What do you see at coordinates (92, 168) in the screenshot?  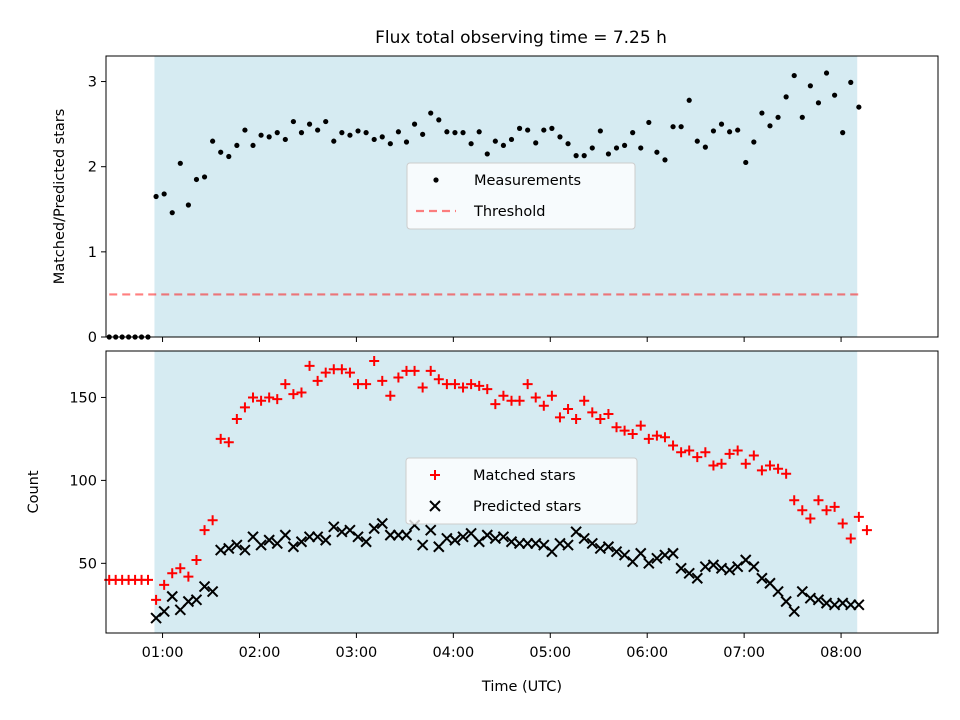 I see `y-tick-label: 2` at bounding box center [92, 168].